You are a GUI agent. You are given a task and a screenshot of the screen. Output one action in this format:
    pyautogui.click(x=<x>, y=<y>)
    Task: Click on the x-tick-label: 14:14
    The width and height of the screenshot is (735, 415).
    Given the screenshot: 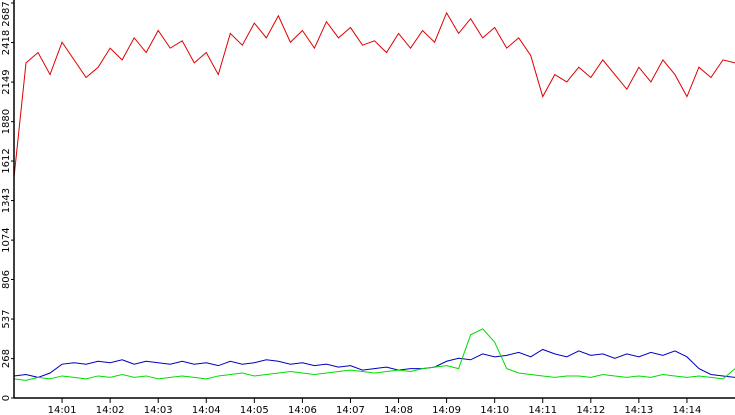 What is the action you would take?
    pyautogui.click(x=687, y=410)
    